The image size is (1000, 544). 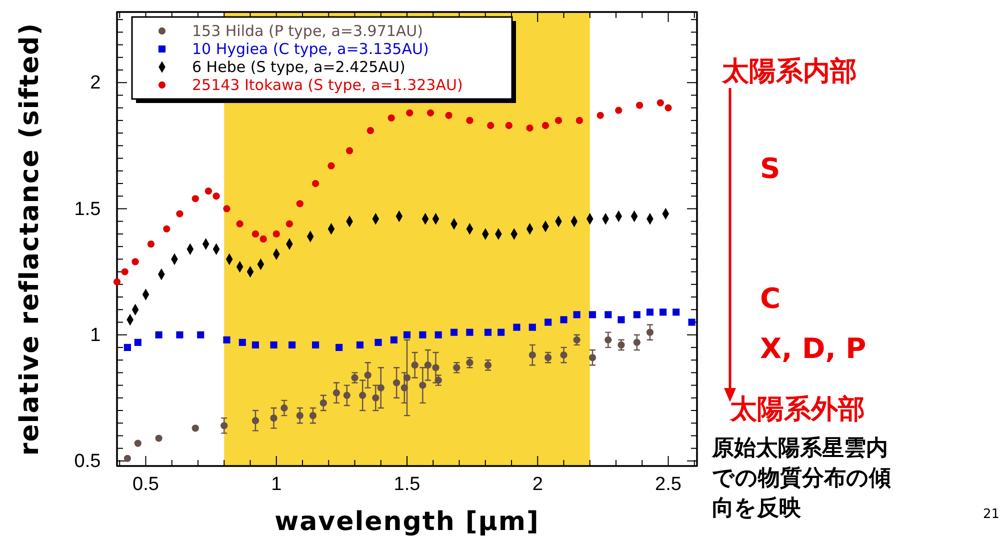 I want to click on y-axis-title: relative reflactance (sifted), so click(x=30, y=239).